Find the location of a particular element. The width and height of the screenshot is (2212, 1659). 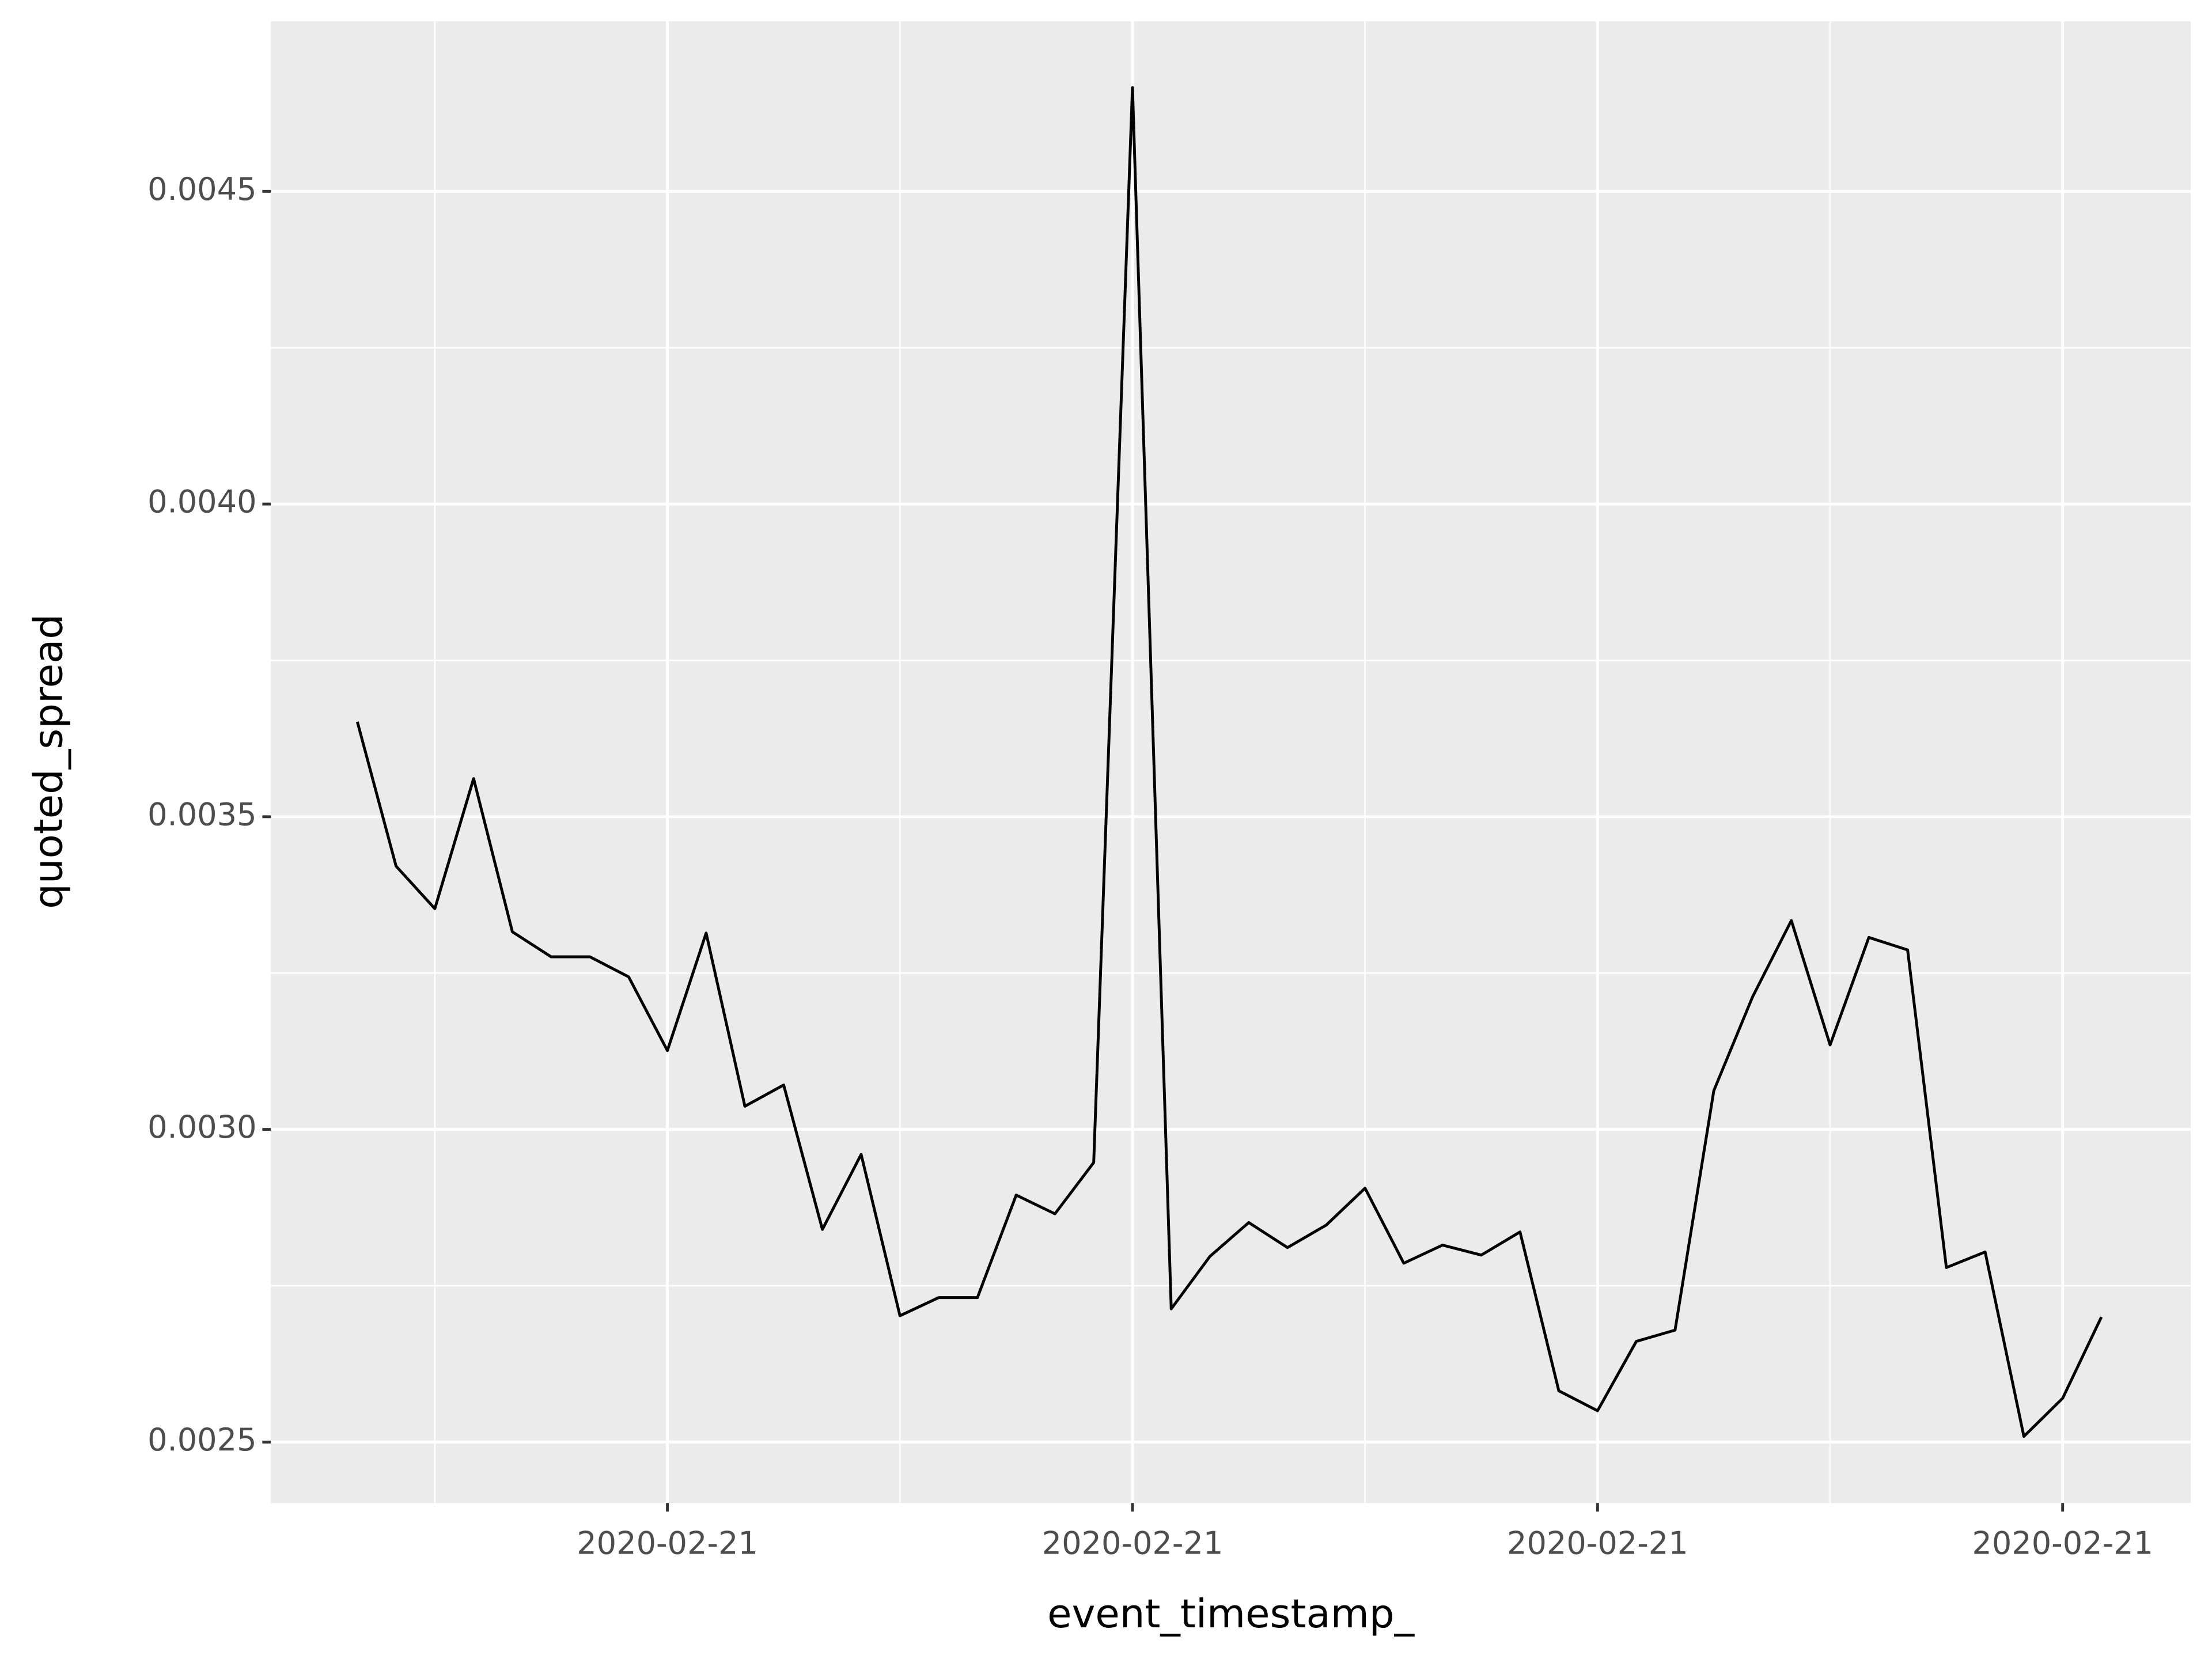

y-tick-label: 0.0045 is located at coordinates (201, 189).